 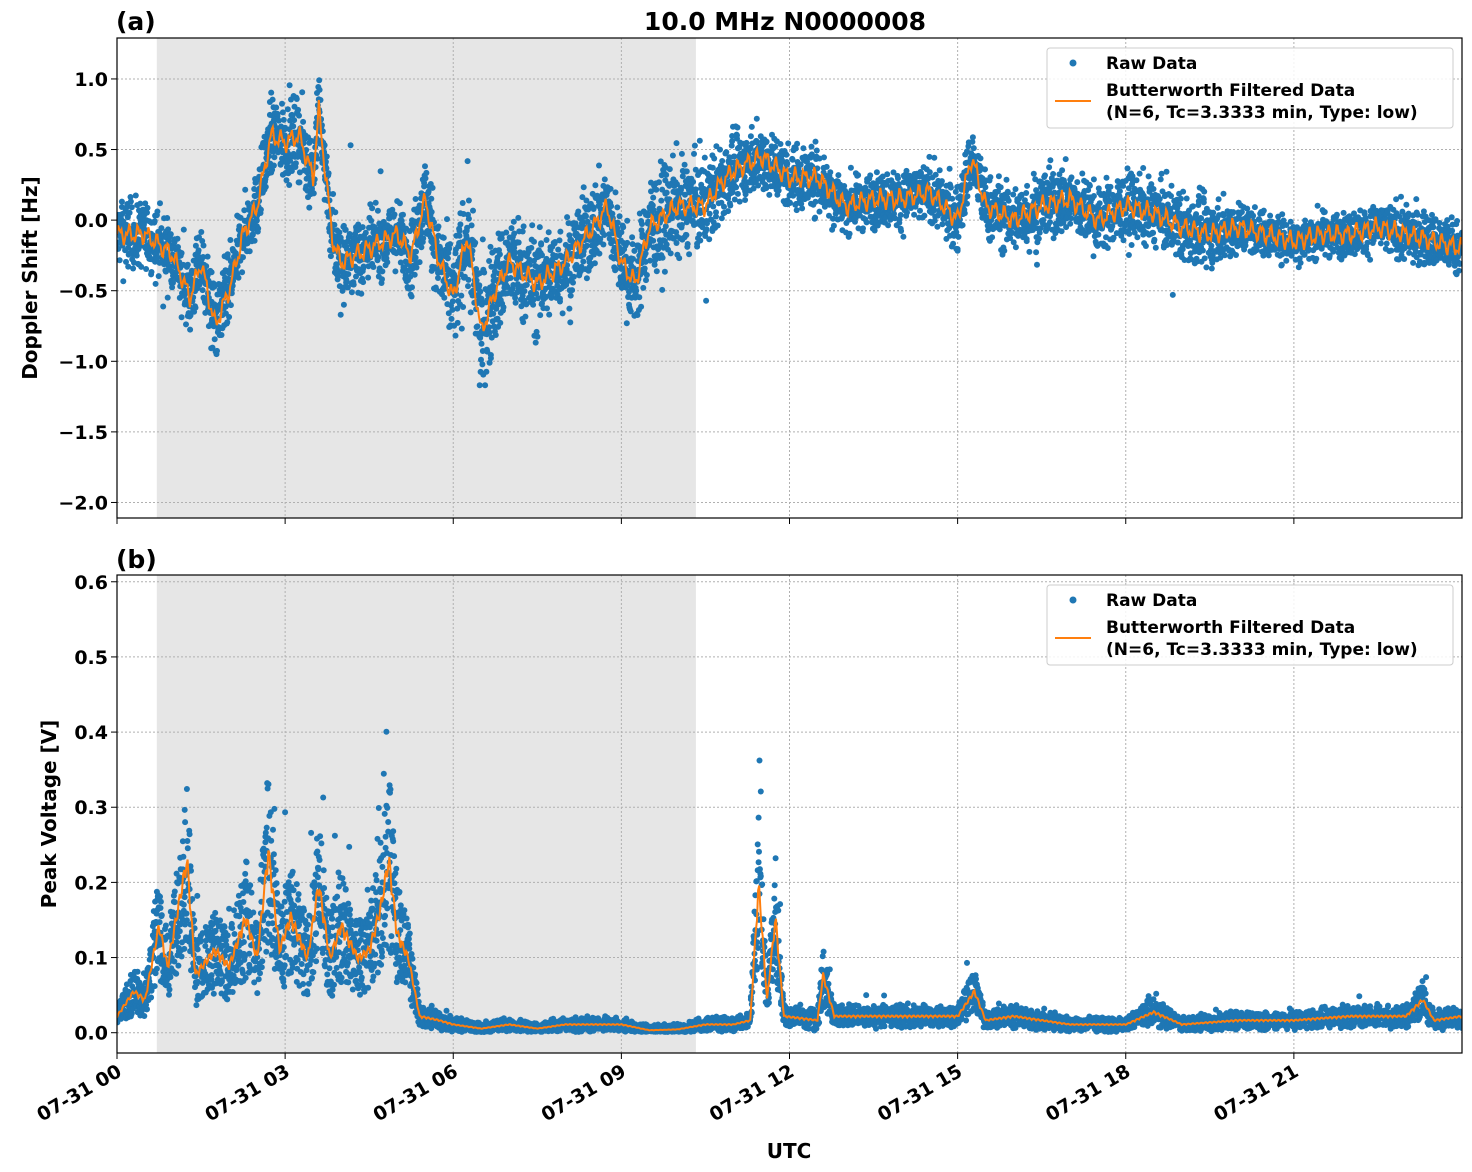 What do you see at coordinates (136, 21) in the screenshot?
I see `panel-label-a: (a)` at bounding box center [136, 21].